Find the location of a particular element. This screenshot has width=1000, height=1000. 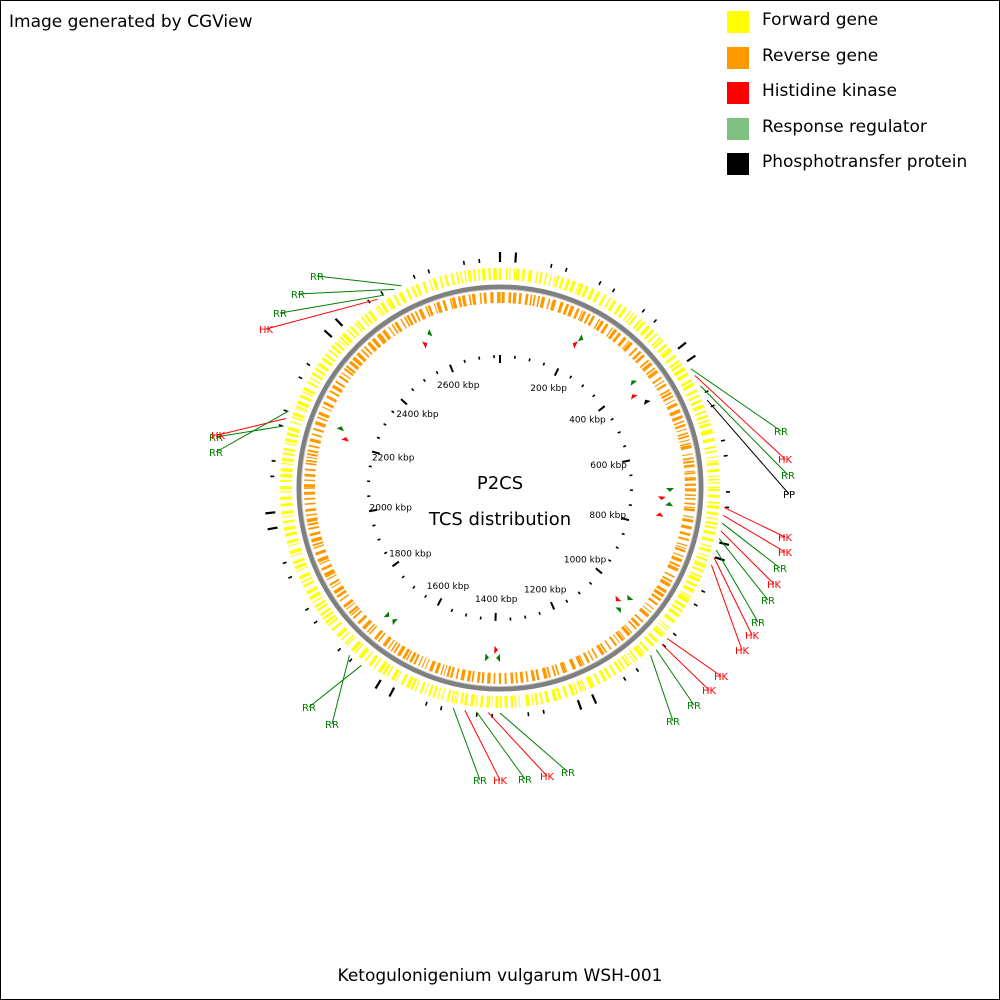

rr-marker is located at coordinates (630, 597).